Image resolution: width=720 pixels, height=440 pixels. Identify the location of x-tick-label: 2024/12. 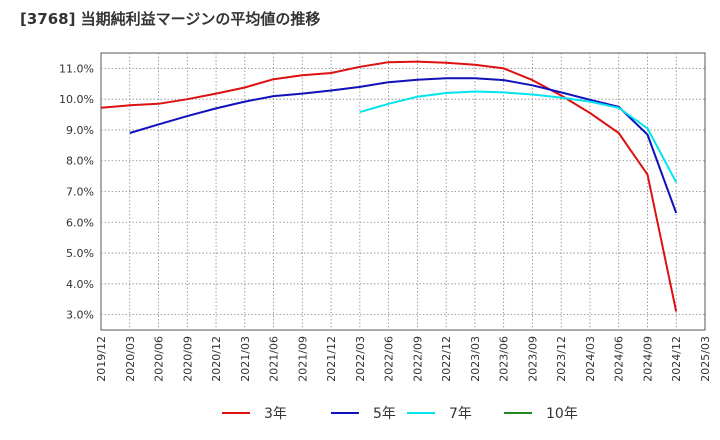
(676, 359).